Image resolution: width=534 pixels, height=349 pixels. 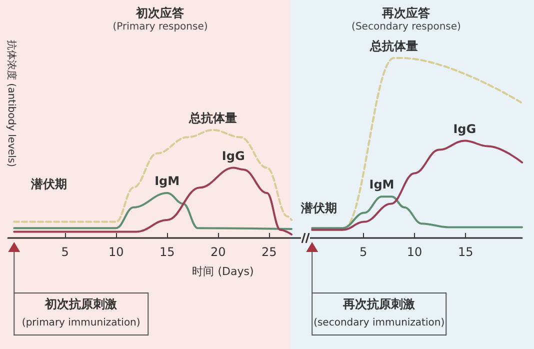 I want to click on x-axis-title: 时间 (Days), so click(x=223, y=271).